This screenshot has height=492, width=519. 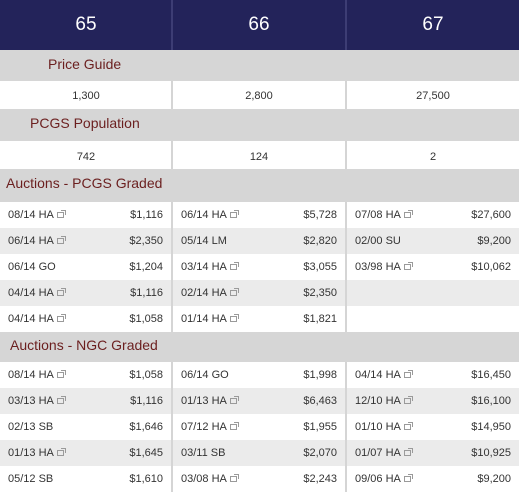 I want to click on auction-price: $16,450, so click(x=491, y=375).